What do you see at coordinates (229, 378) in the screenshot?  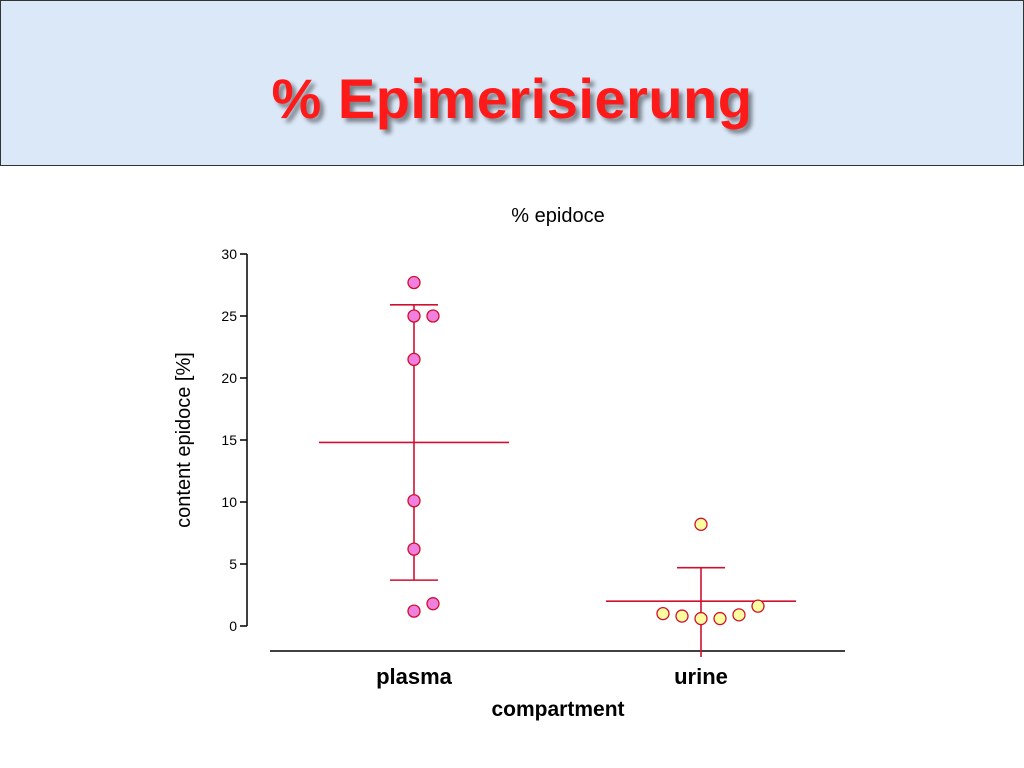 I see `y-tick-label: 20` at bounding box center [229, 378].